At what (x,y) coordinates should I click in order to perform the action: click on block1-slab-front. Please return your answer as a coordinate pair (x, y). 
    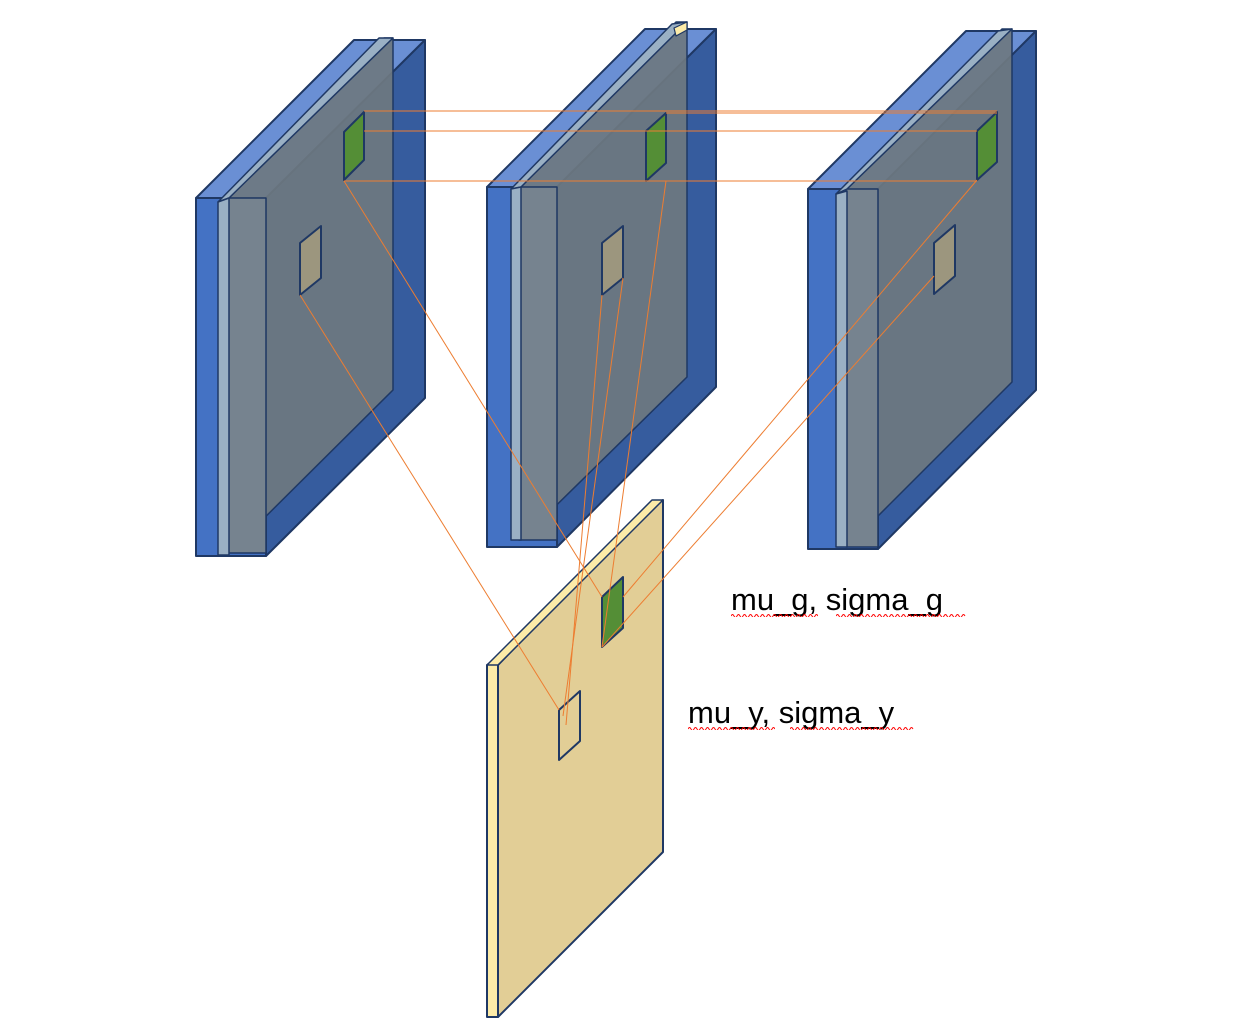
    Looking at the image, I should click on (246, 375).